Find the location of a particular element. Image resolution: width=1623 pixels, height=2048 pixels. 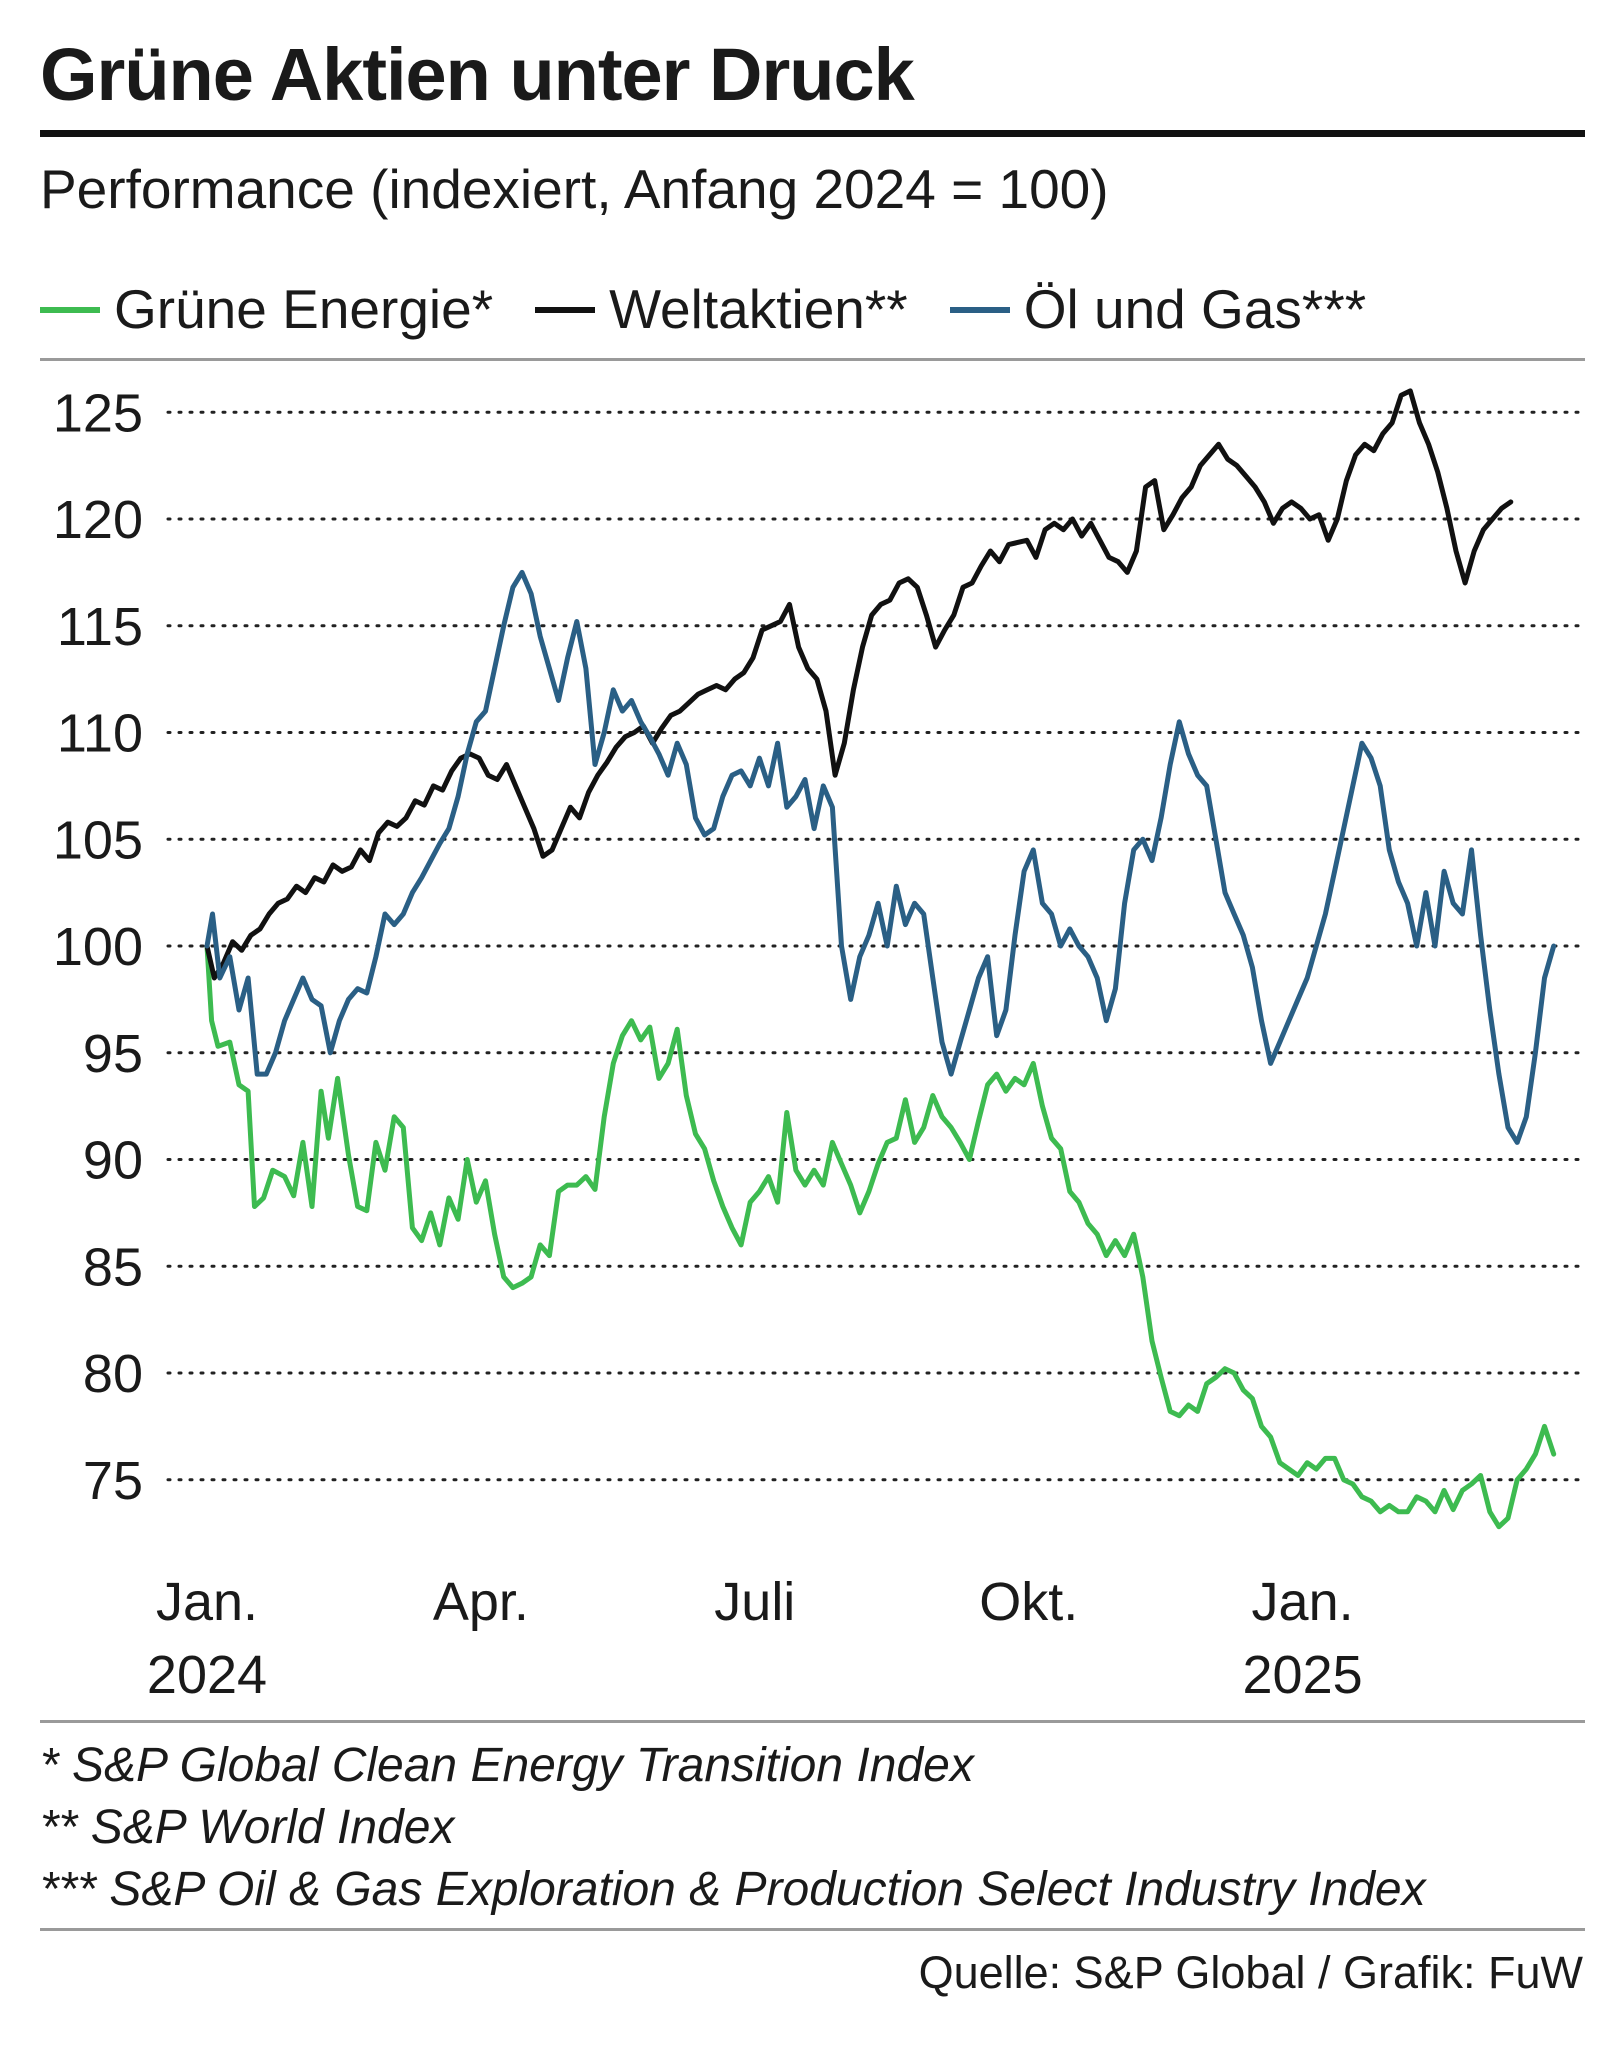

x-tick-year-label: 2025 is located at coordinates (1303, 1675).